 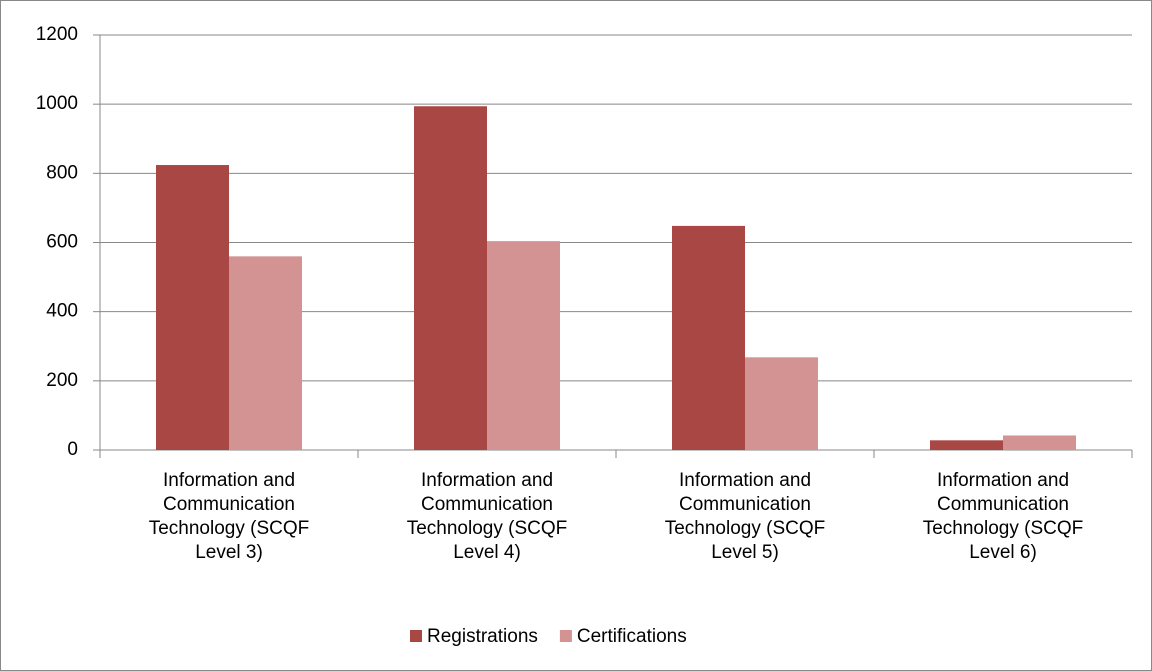 What do you see at coordinates (62, 311) in the screenshot?
I see `y-tick-label: 400` at bounding box center [62, 311].